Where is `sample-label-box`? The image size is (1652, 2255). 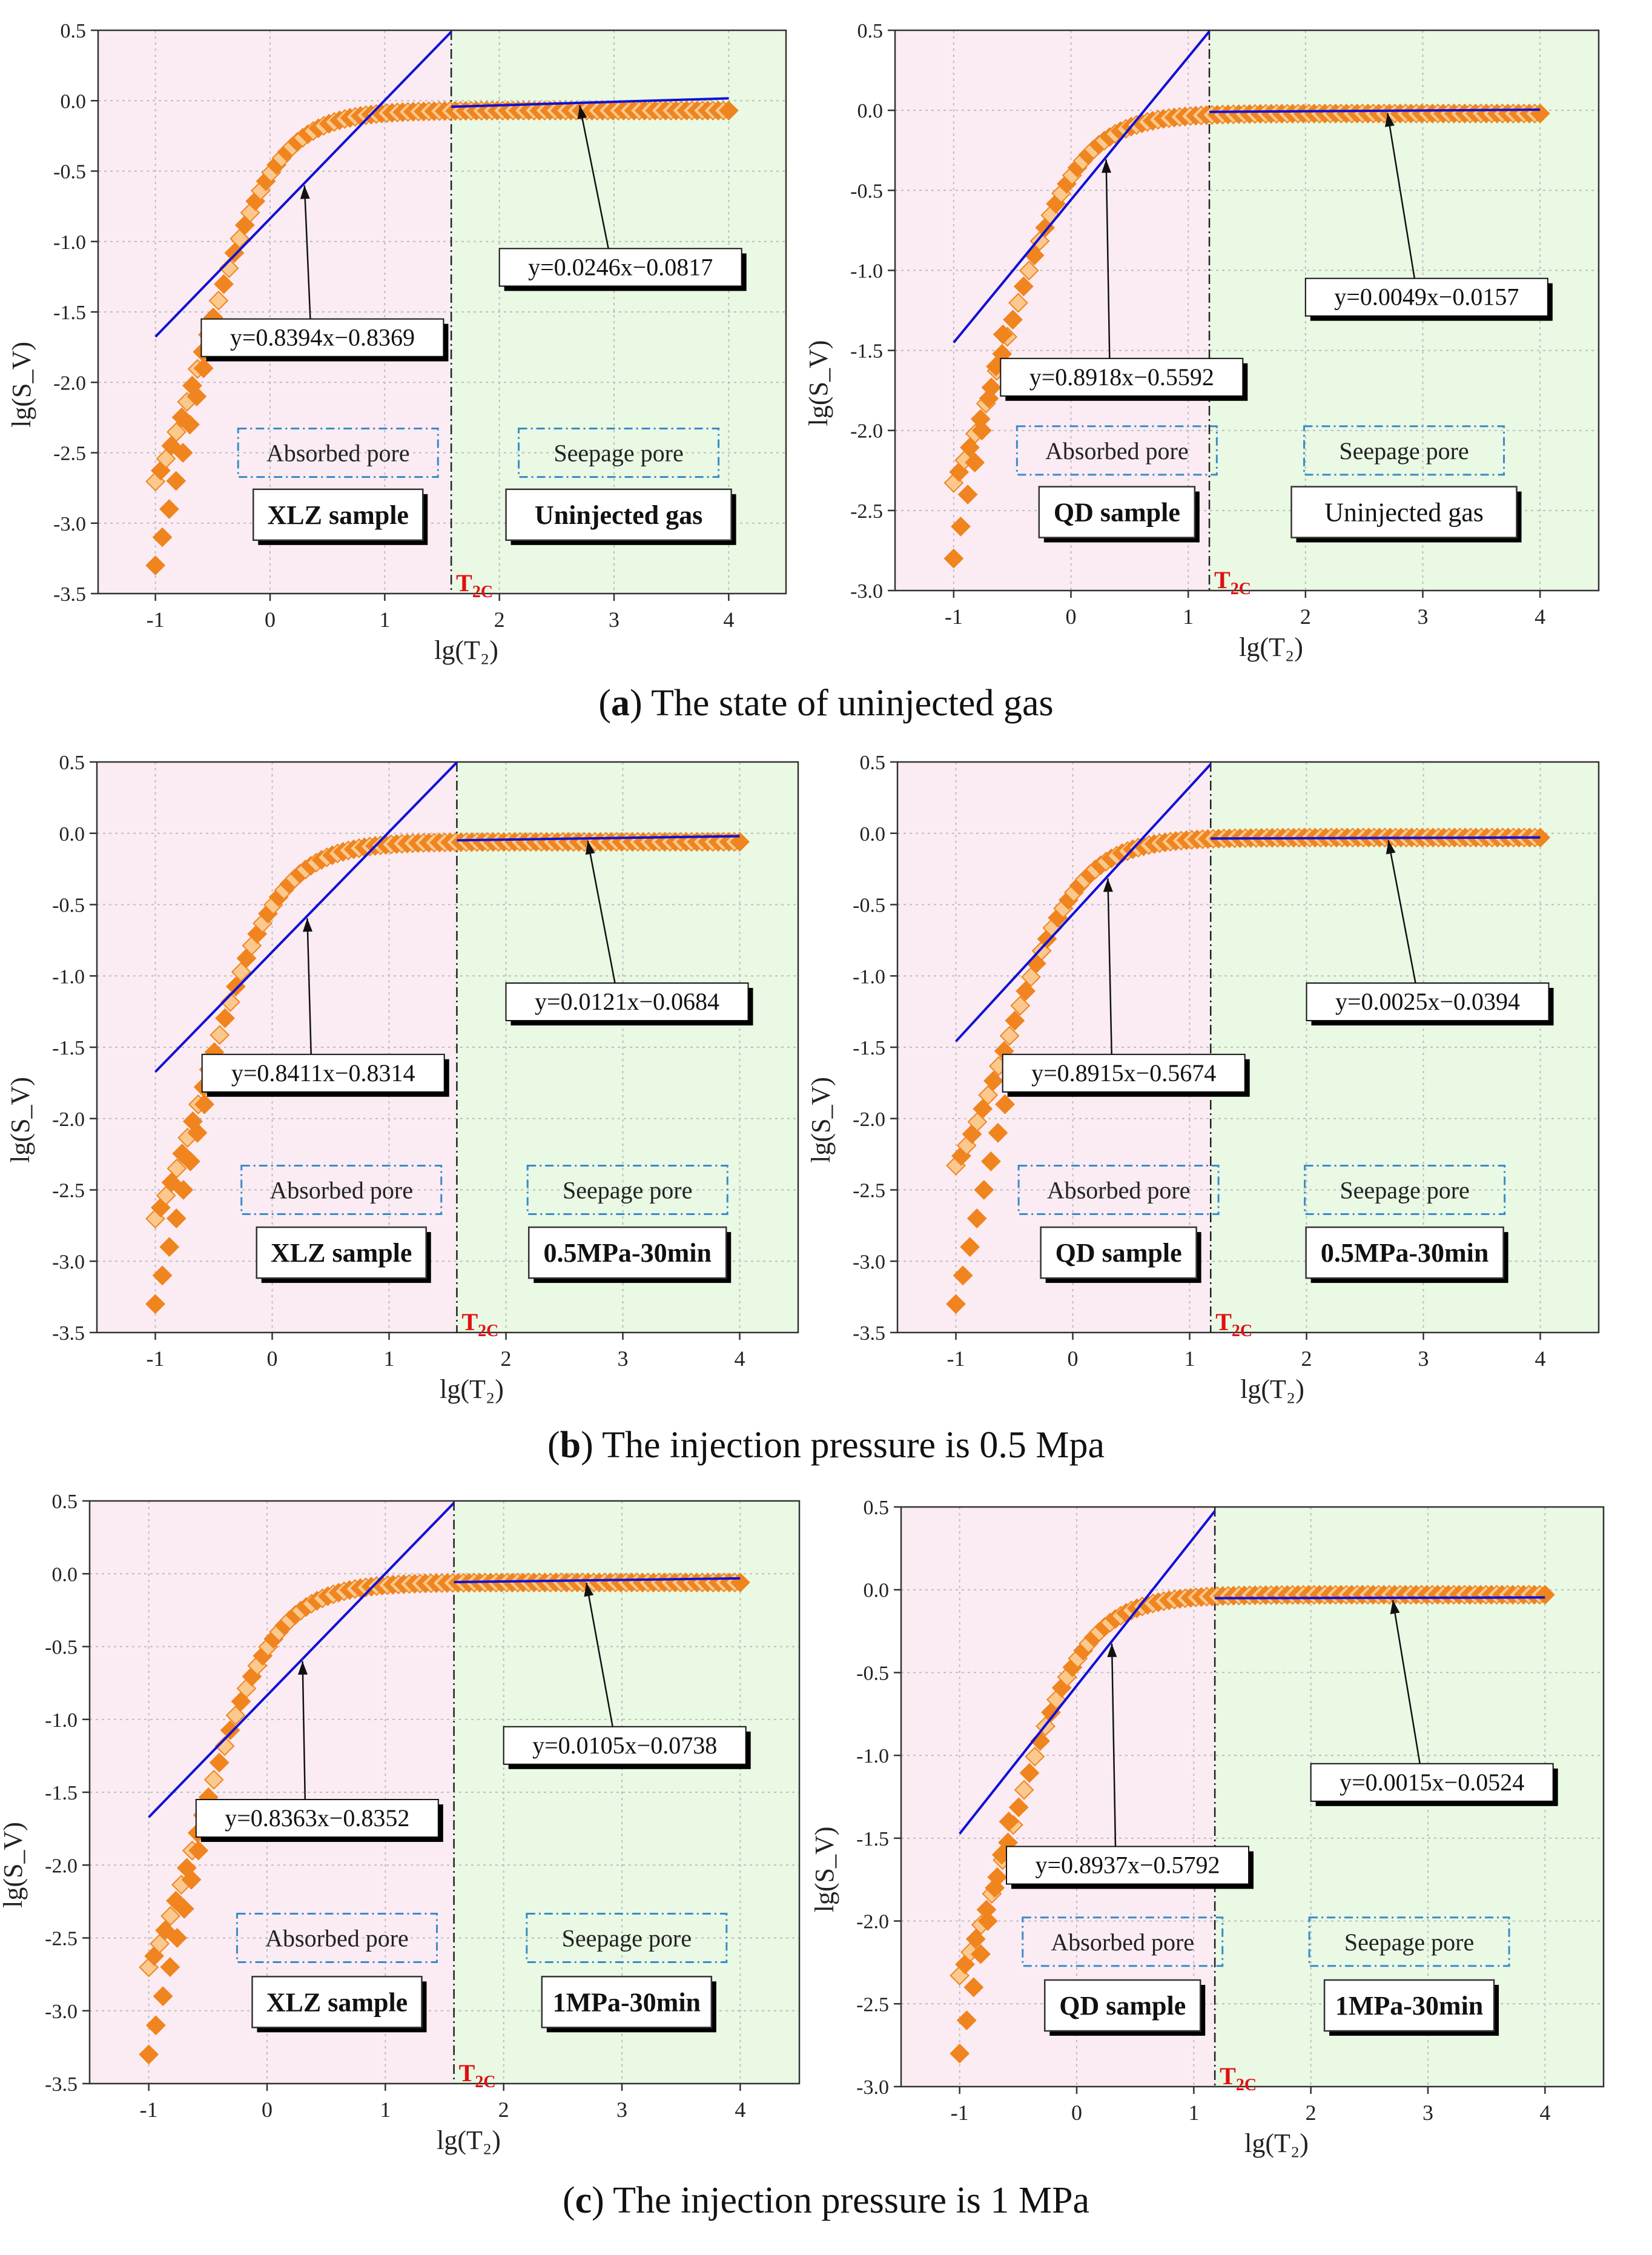
sample-label-box is located at coordinates (1117, 512).